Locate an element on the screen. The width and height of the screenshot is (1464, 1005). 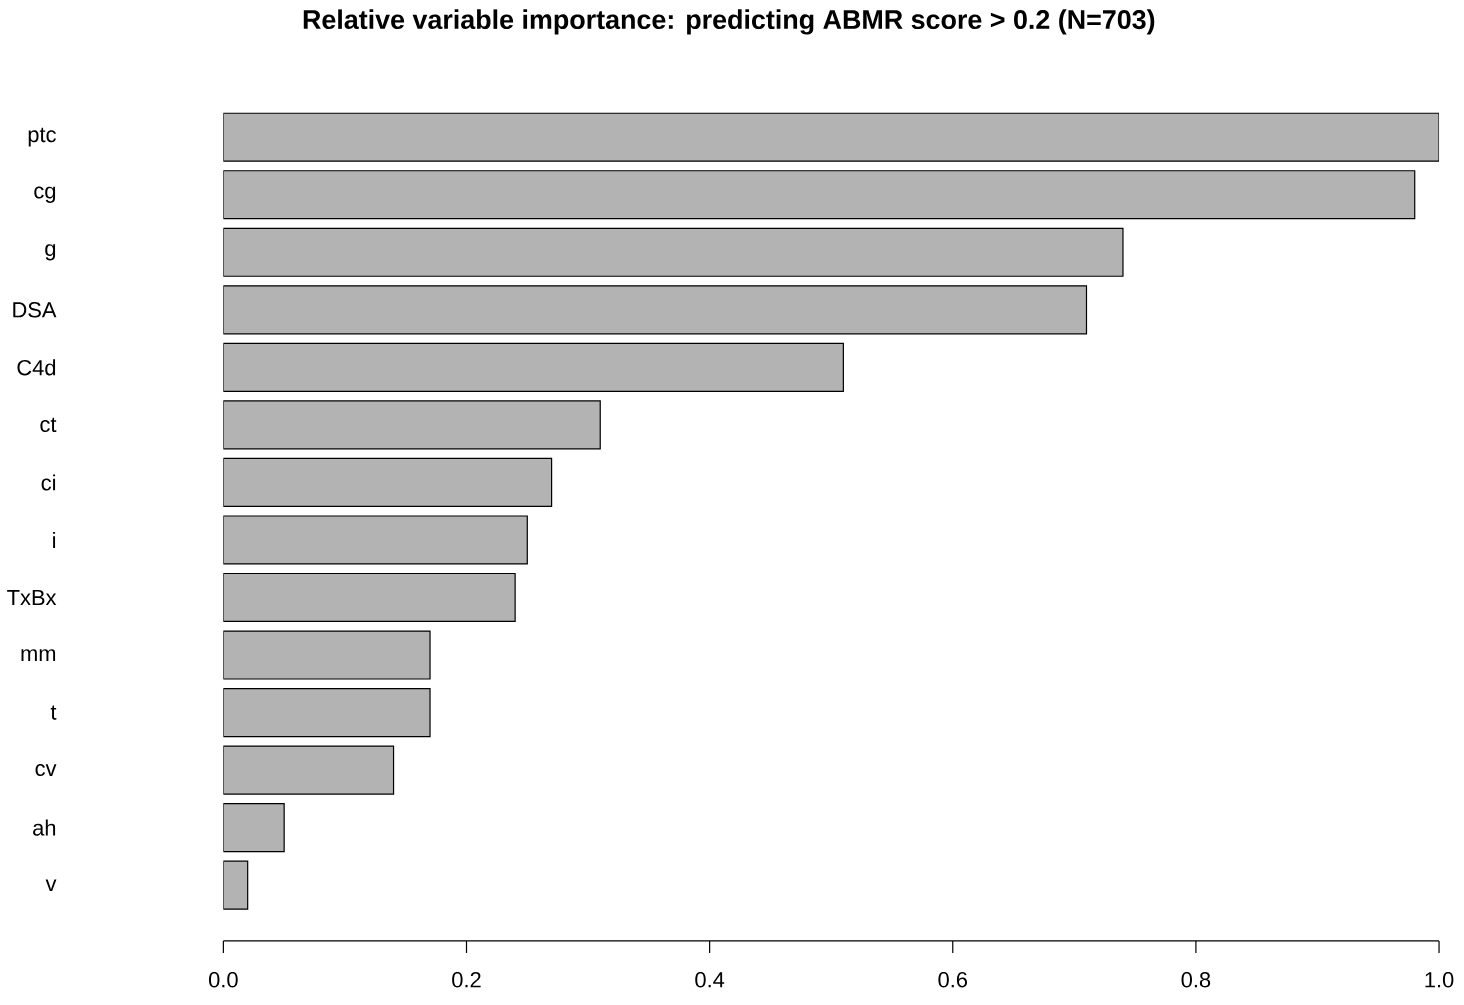
y-tick-label: mm is located at coordinates (38, 655).